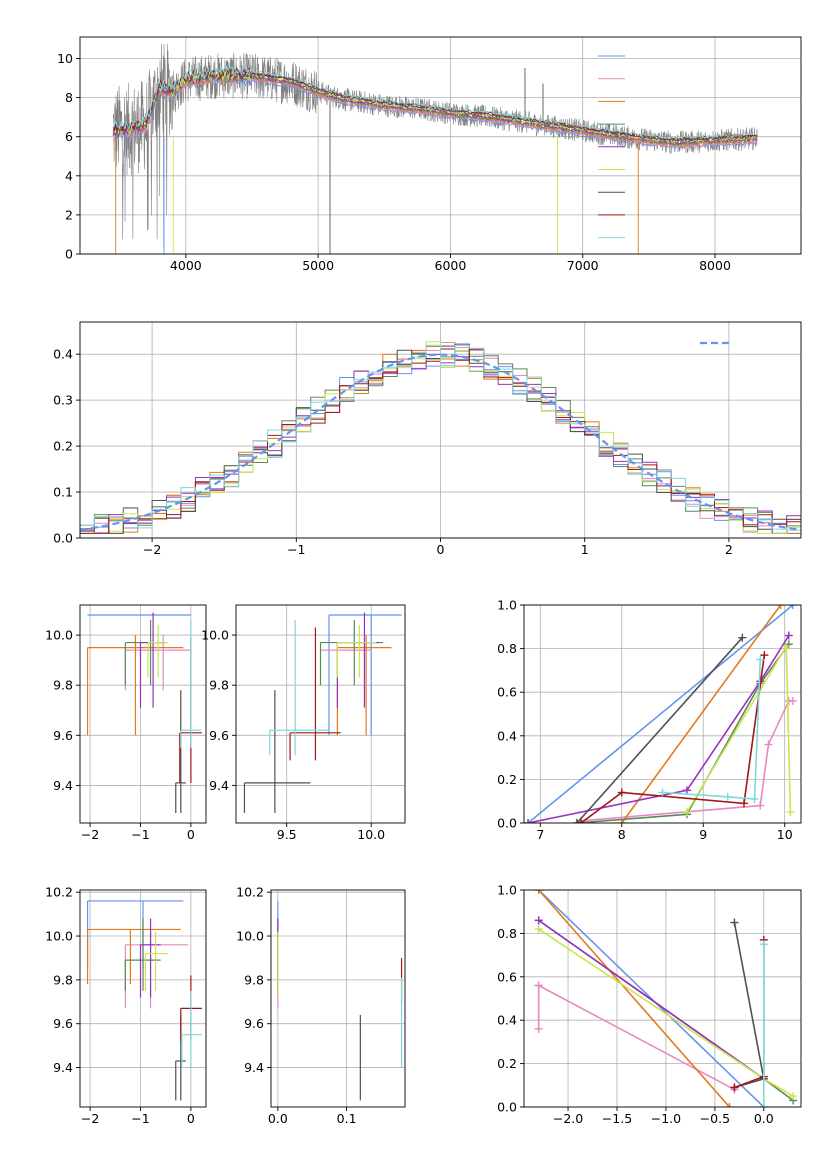  What do you see at coordinates (69, 214) in the screenshot?
I see `y-tick-label: 2` at bounding box center [69, 214].